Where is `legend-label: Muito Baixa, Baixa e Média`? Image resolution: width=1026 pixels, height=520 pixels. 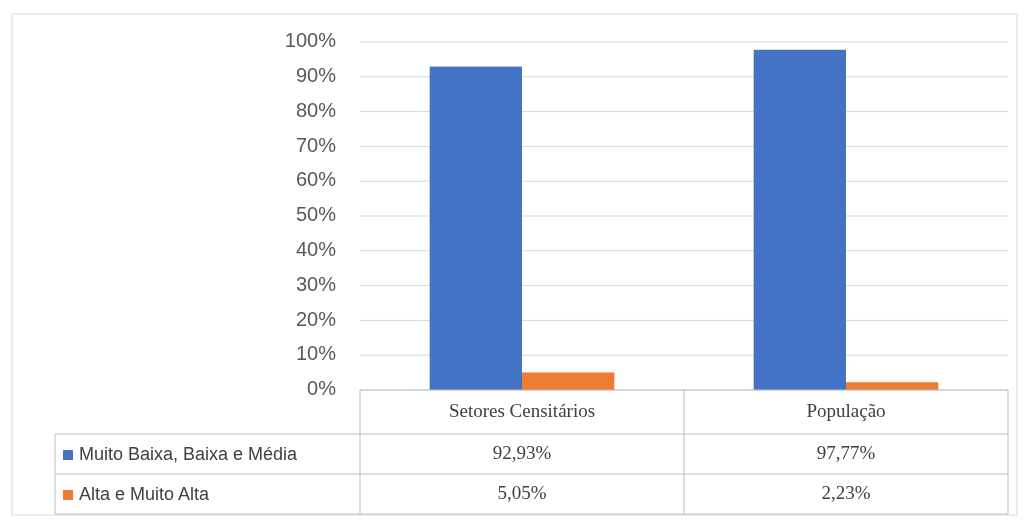
legend-label: Muito Baixa, Baixa e Média is located at coordinates (189, 453).